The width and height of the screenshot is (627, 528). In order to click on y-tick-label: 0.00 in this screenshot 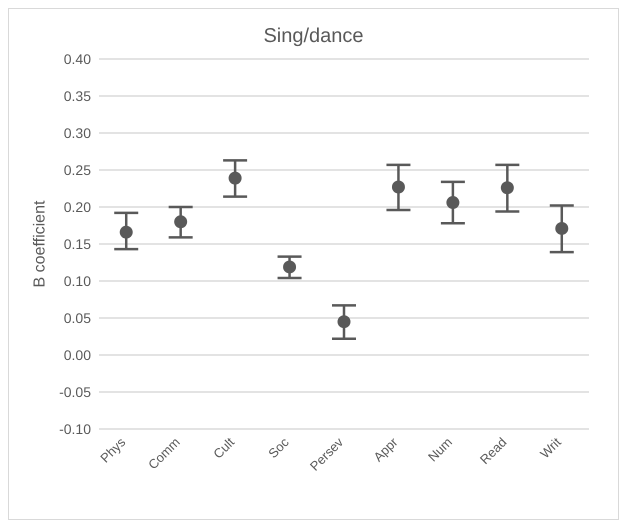, I will do `click(78, 354)`.